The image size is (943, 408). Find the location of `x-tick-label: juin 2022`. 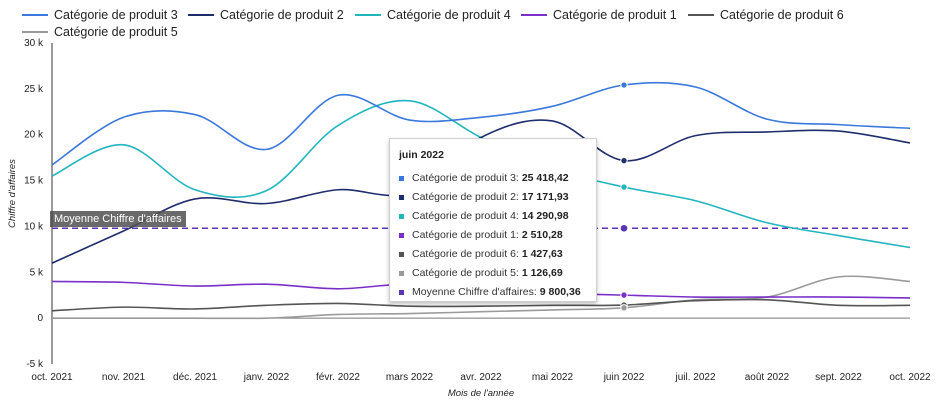

x-tick-label: juin 2022 is located at coordinates (624, 377).